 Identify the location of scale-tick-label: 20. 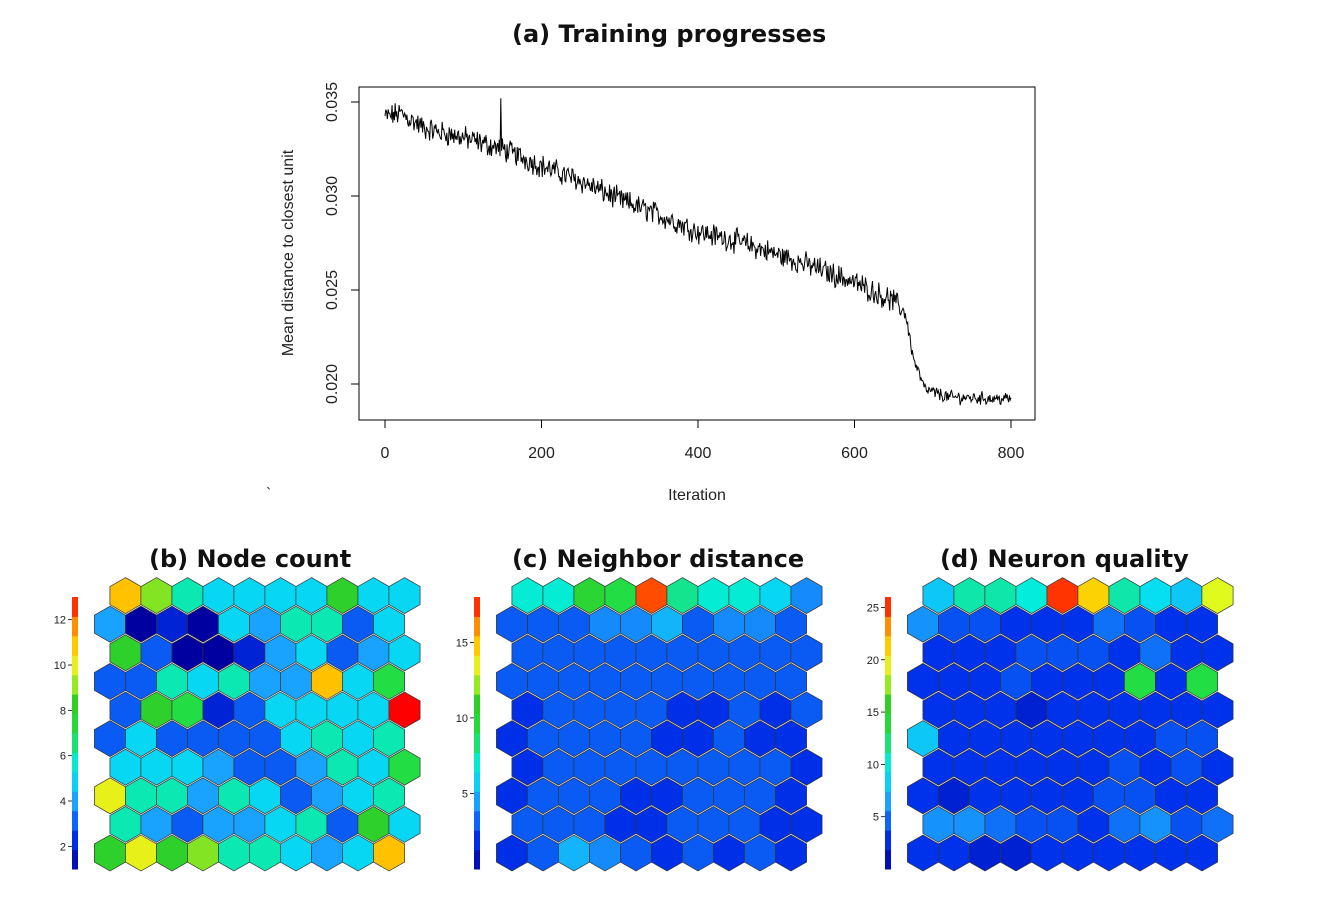
(873, 661).